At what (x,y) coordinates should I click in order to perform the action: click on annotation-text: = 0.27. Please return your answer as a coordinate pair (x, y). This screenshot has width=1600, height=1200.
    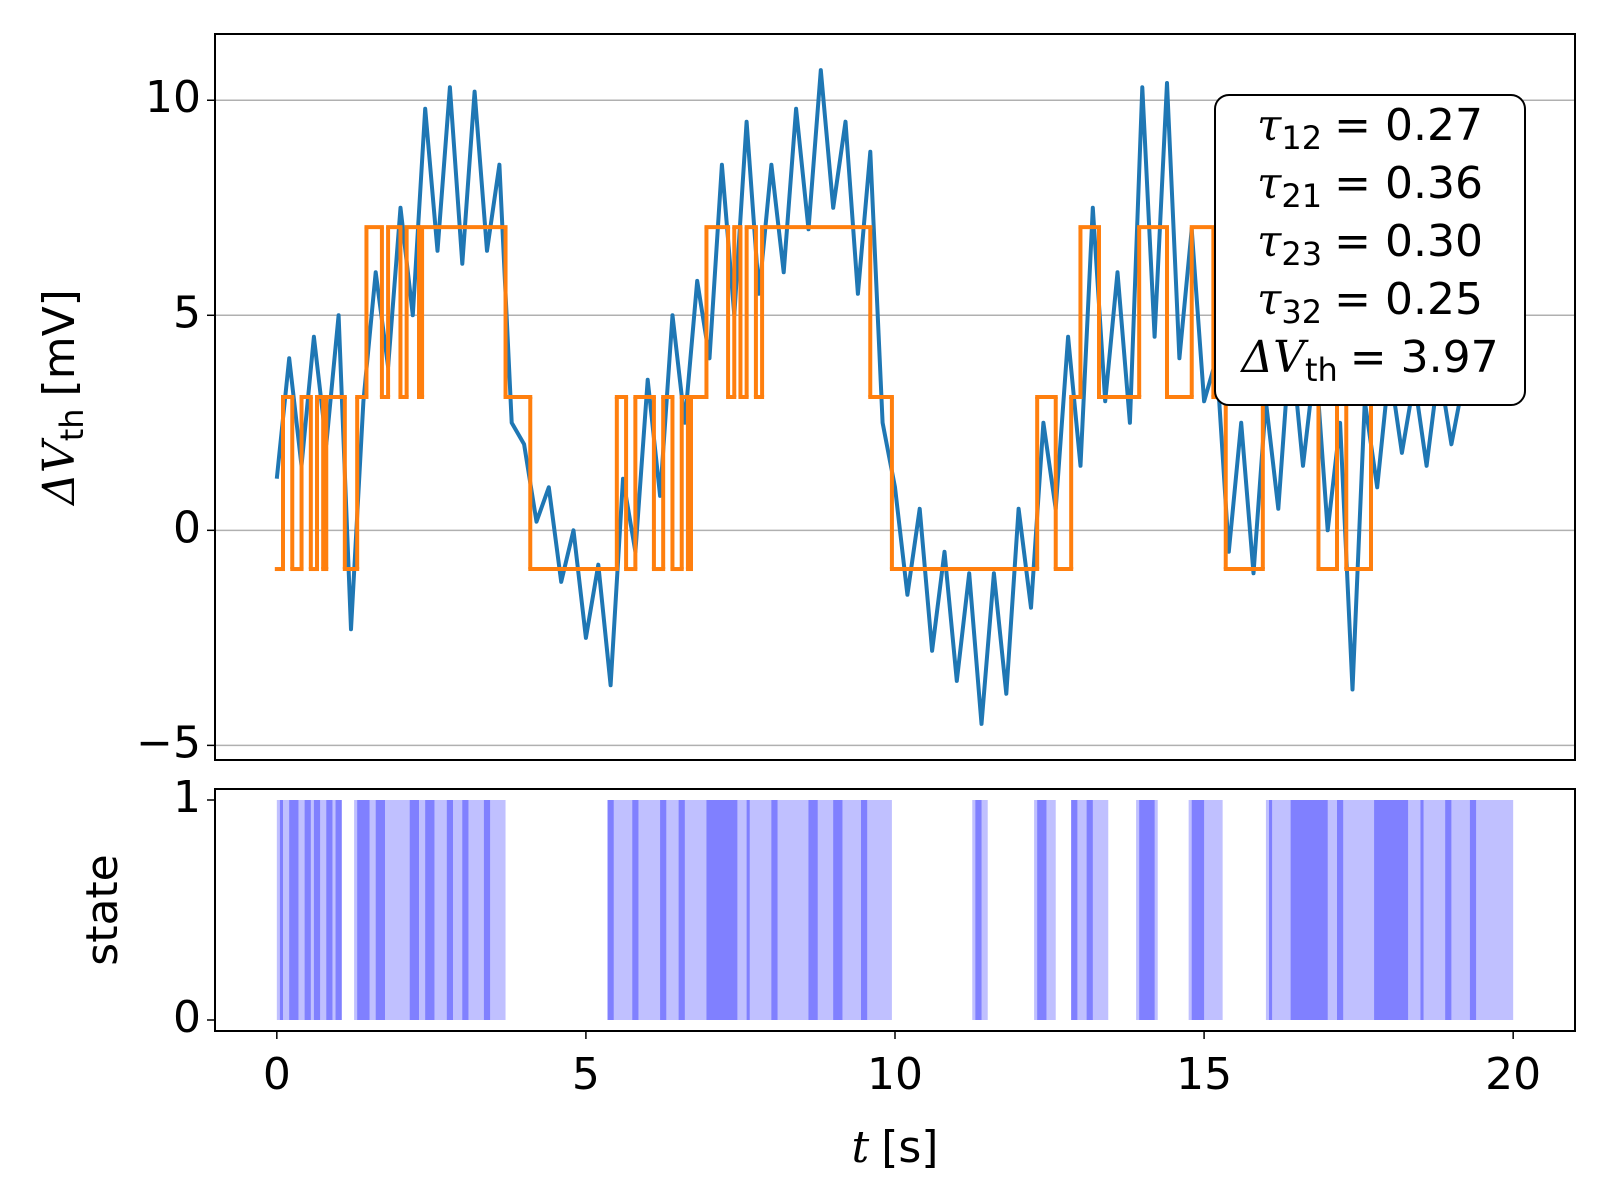
    Looking at the image, I should click on (1408, 125).